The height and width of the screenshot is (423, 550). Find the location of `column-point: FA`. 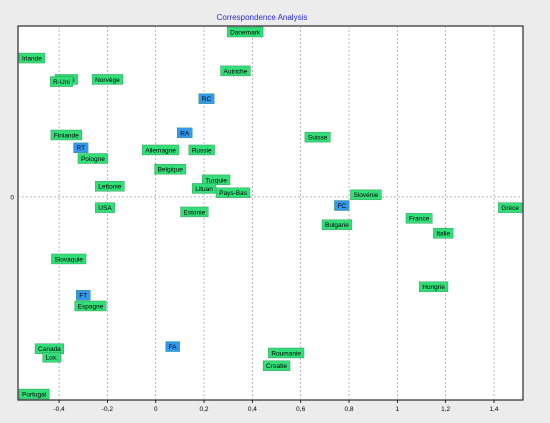

column-point: FA is located at coordinates (172, 346).